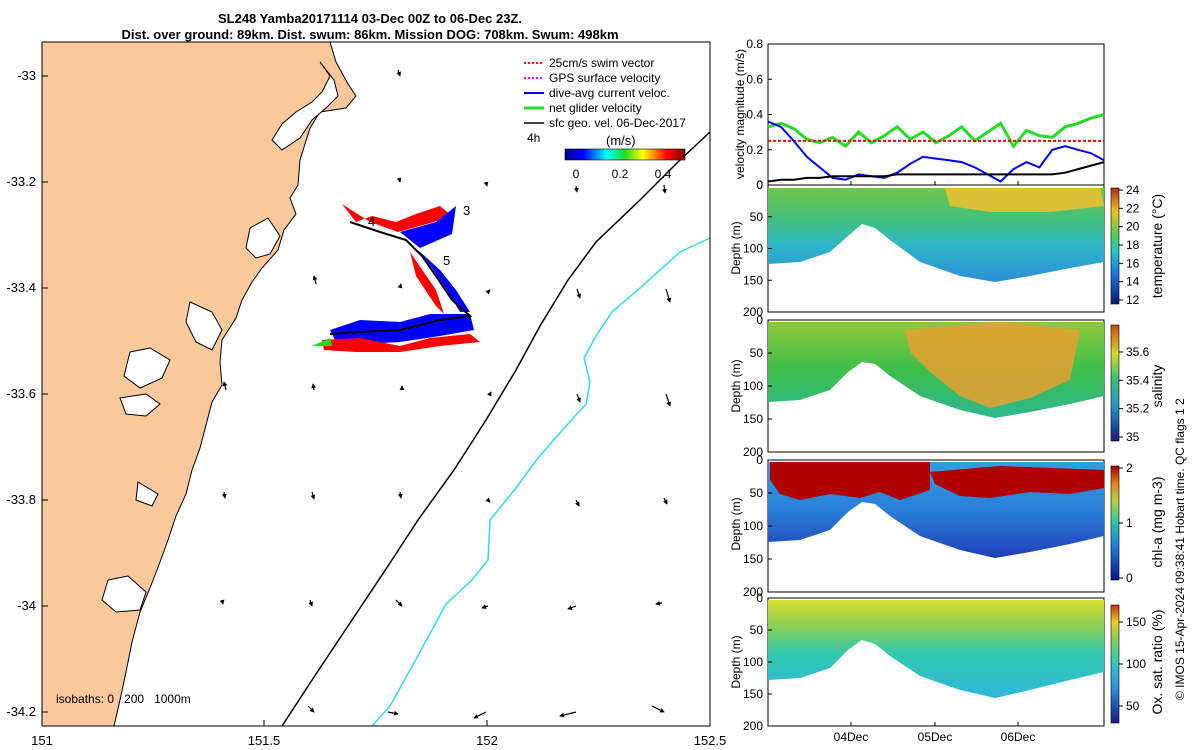  I want to click on colorbar-tick-label: 35.2, so click(1138, 409).